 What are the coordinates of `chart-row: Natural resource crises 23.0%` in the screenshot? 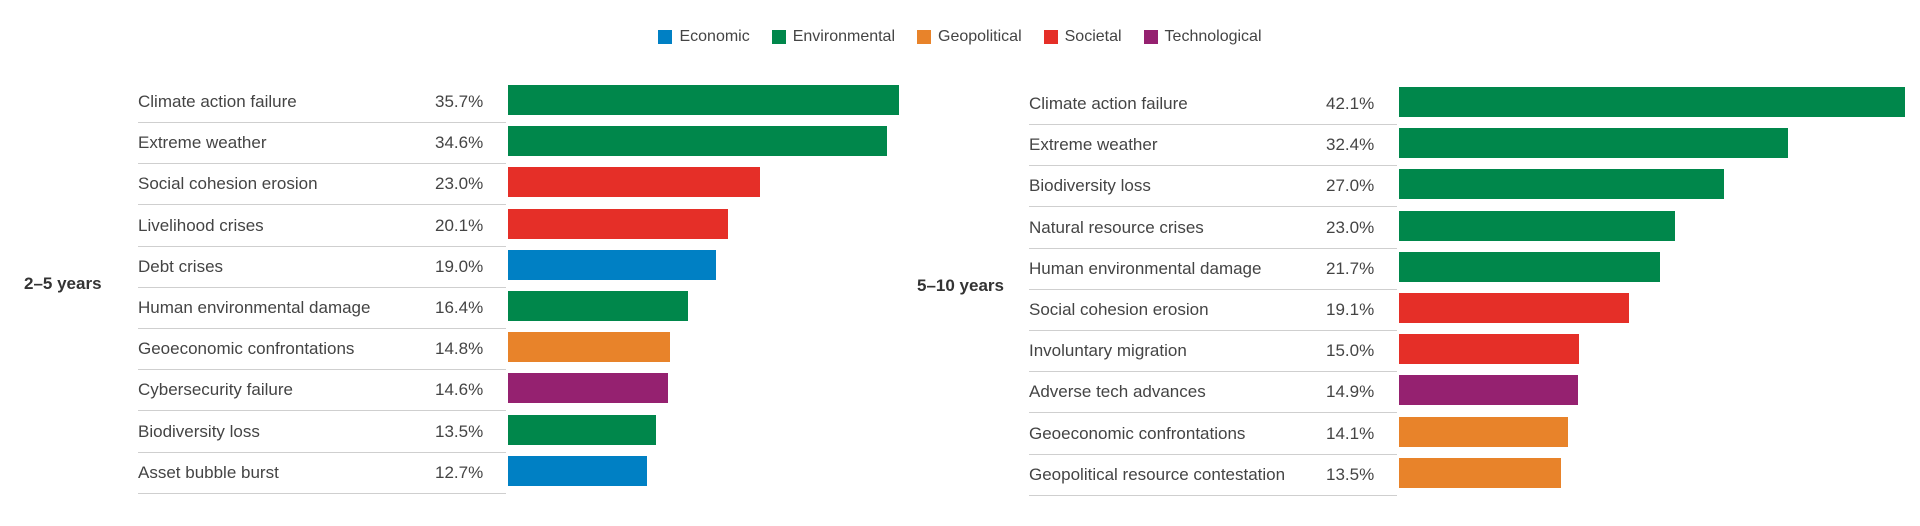 It's located at (1213, 228).